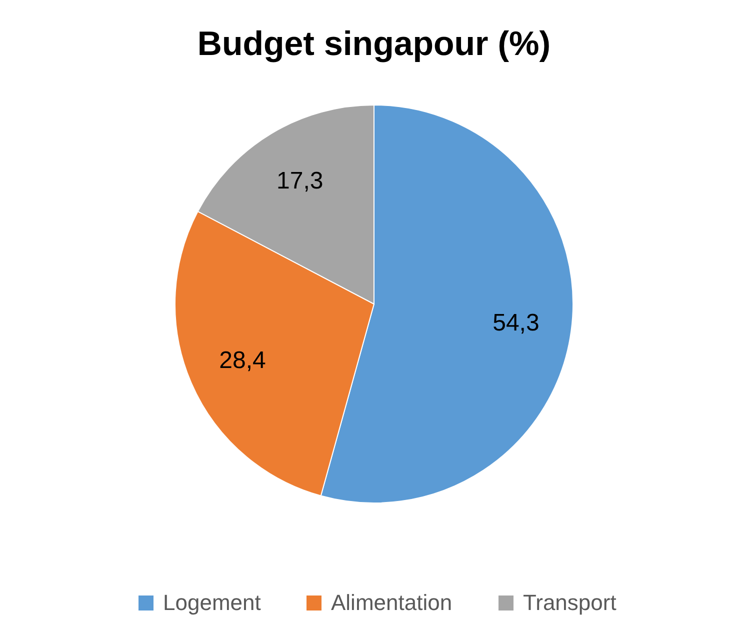 The width and height of the screenshot is (733, 636). I want to click on legend-label: Transport, so click(569, 602).